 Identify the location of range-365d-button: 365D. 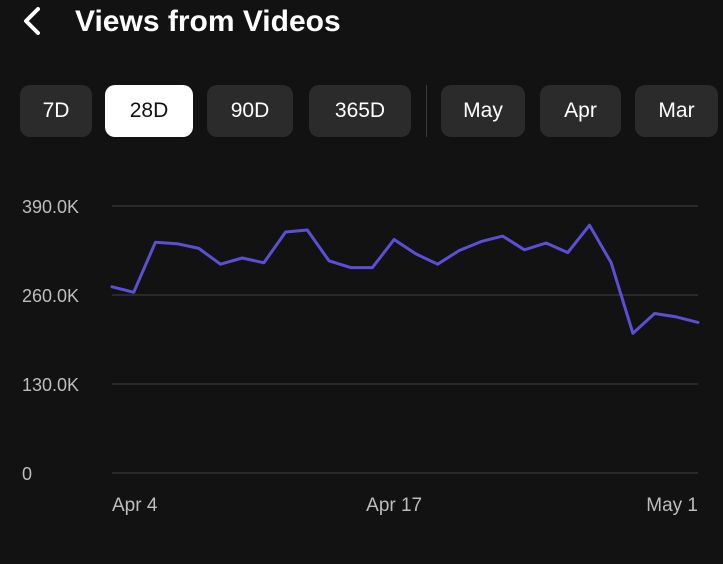
(360, 111).